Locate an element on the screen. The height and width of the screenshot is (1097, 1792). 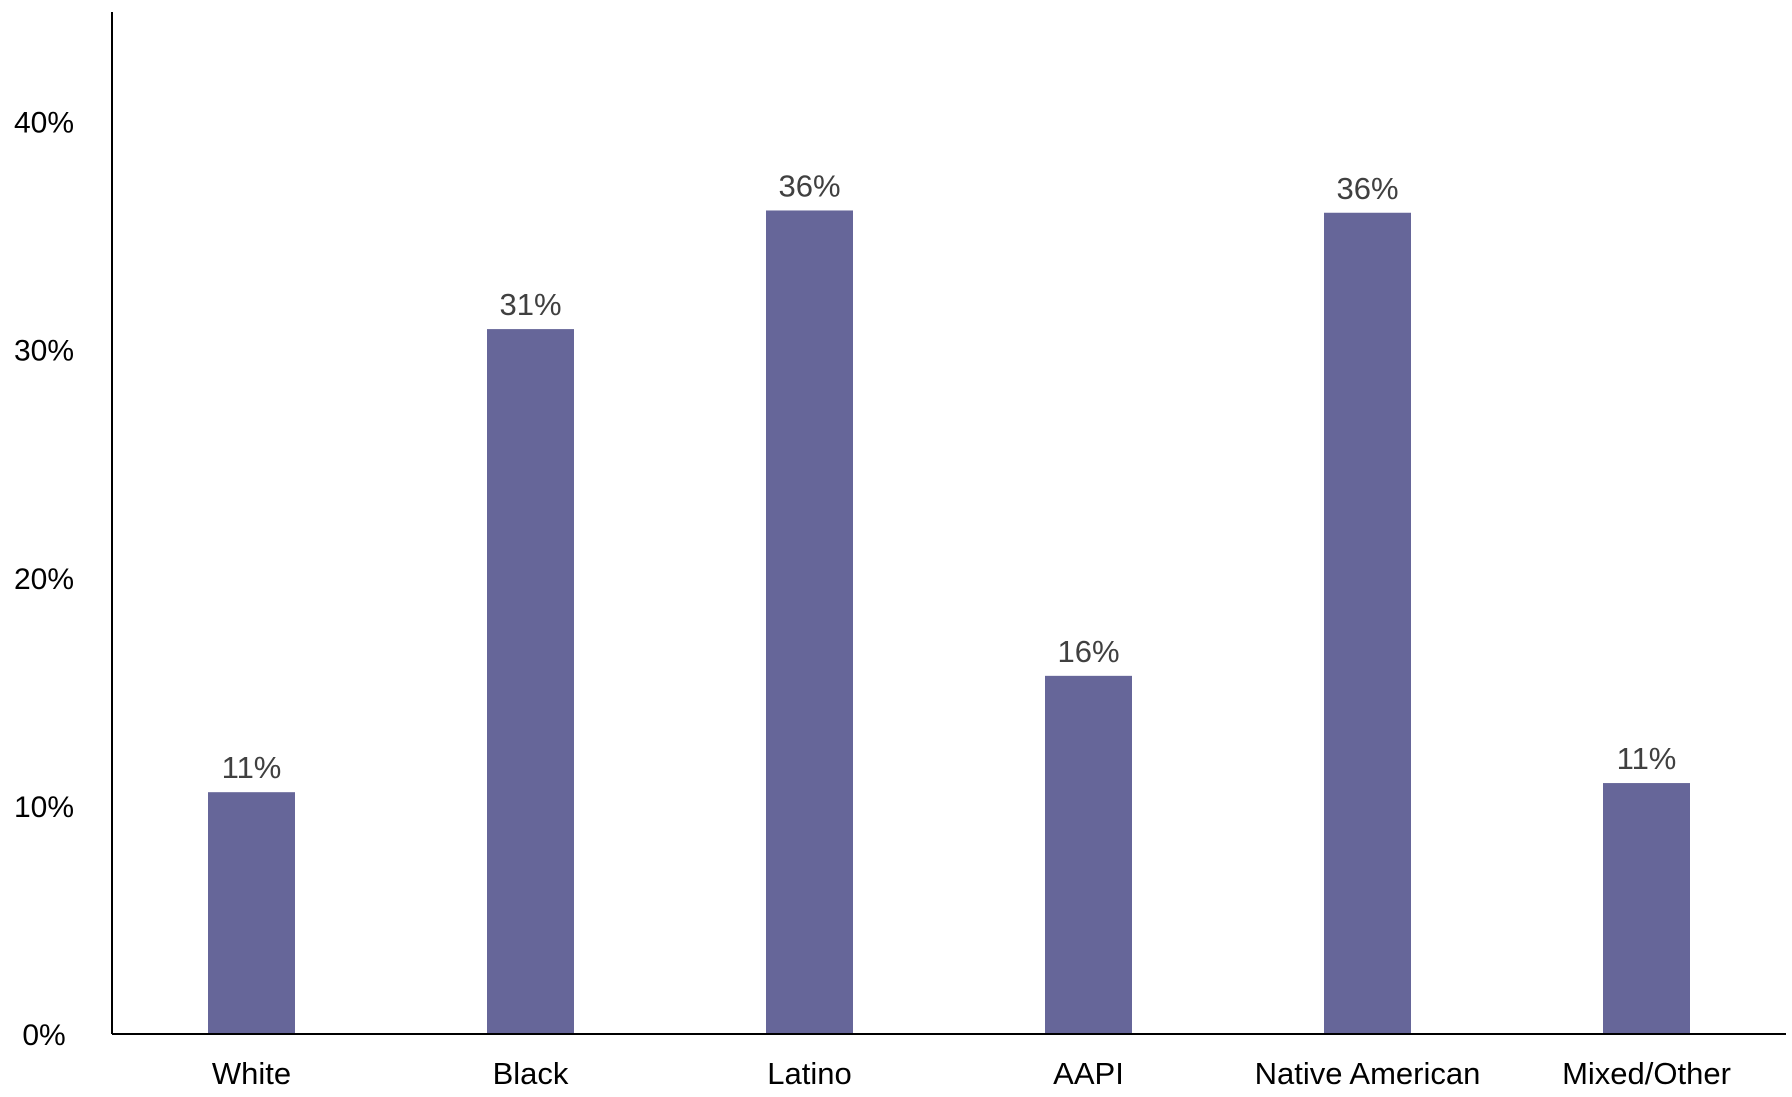
y-tick-label: 20% is located at coordinates (44, 579).